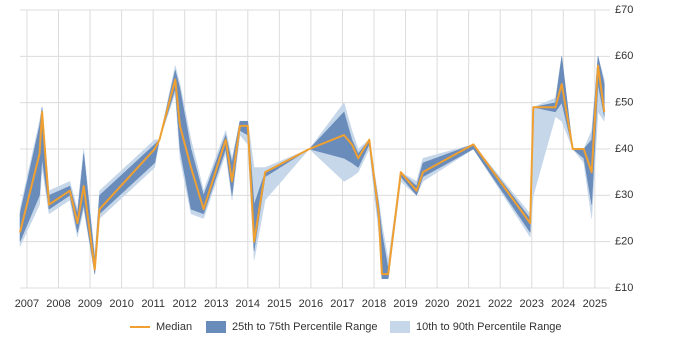  I want to click on x-tick-label: 2016, so click(311, 304).